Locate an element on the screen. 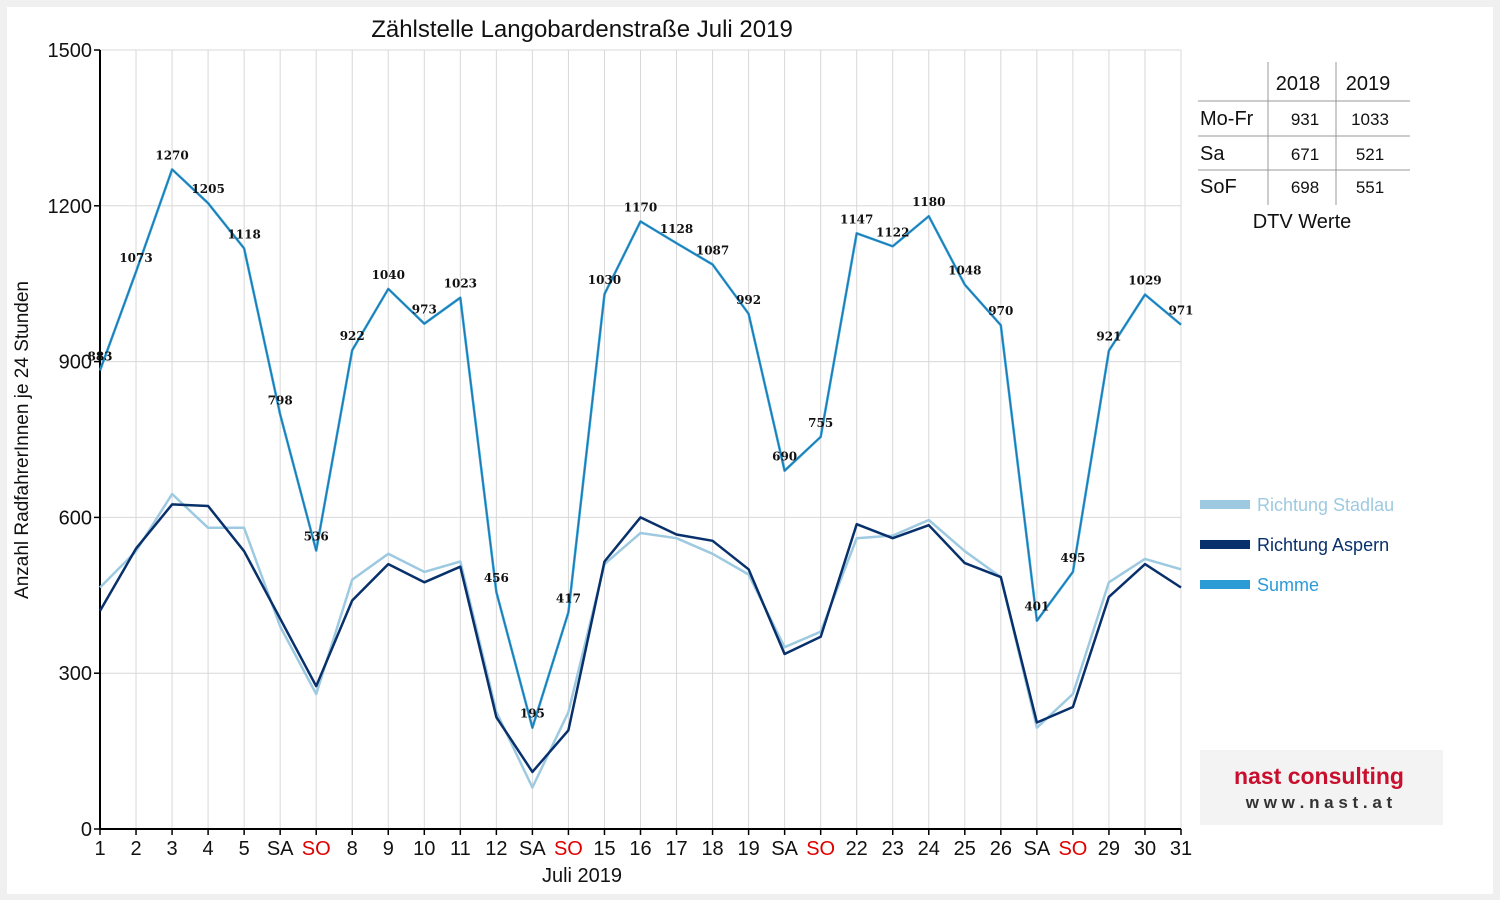 This screenshot has width=1500, height=900. x-tick-label: 31 is located at coordinates (1181, 849).